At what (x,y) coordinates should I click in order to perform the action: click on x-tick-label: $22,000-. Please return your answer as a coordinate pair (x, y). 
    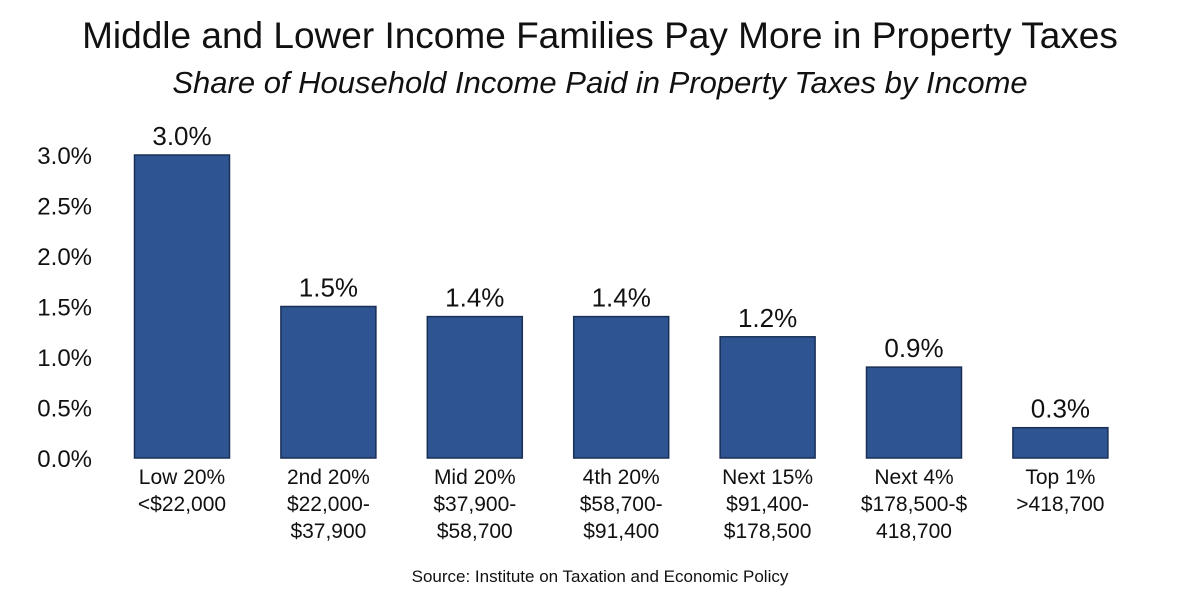
    Looking at the image, I should click on (328, 504).